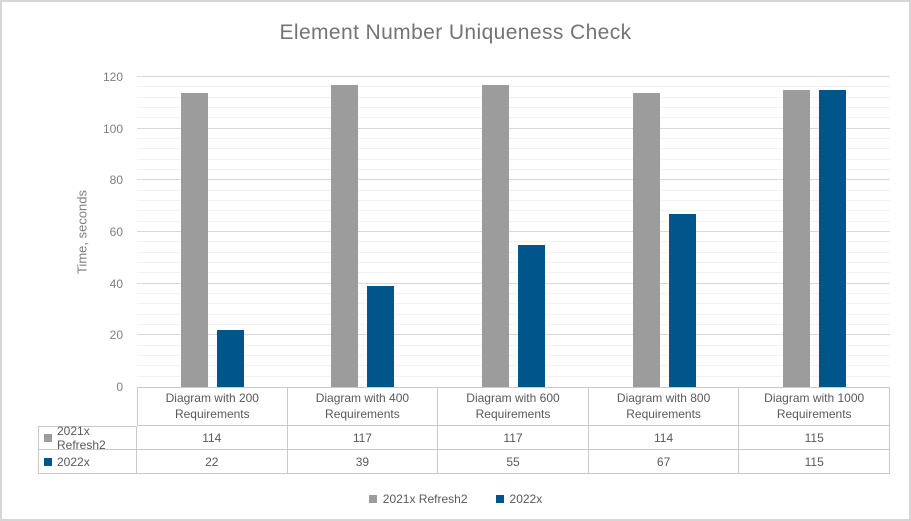 The height and width of the screenshot is (521, 911). I want to click on legend-item: 2022x, so click(519, 499).